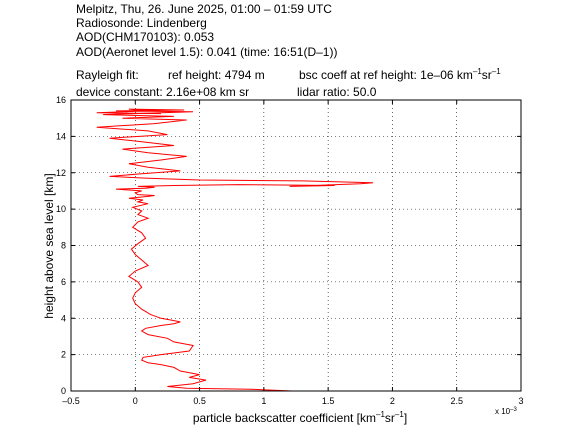 Image resolution: width=576 pixels, height=432 pixels. Describe the element at coordinates (61, 209) in the screenshot. I see `y-tick-label: 10` at that location.